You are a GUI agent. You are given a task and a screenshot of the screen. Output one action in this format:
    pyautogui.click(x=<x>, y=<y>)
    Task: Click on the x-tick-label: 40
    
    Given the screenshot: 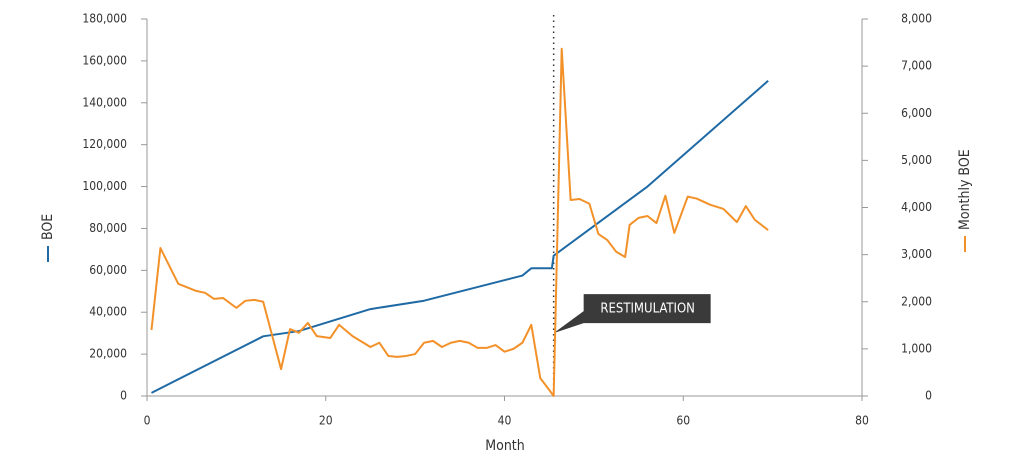 What is the action you would take?
    pyautogui.click(x=505, y=421)
    